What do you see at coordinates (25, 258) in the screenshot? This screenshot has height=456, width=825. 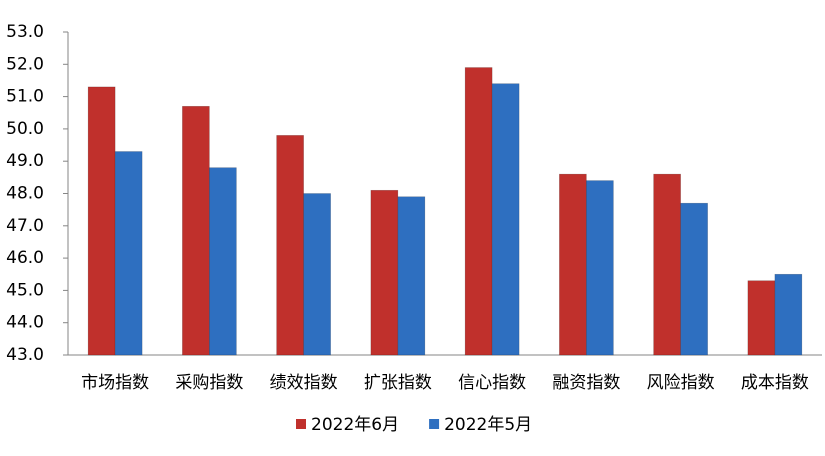 I see `y-tick-label: 46.0` at bounding box center [25, 258].